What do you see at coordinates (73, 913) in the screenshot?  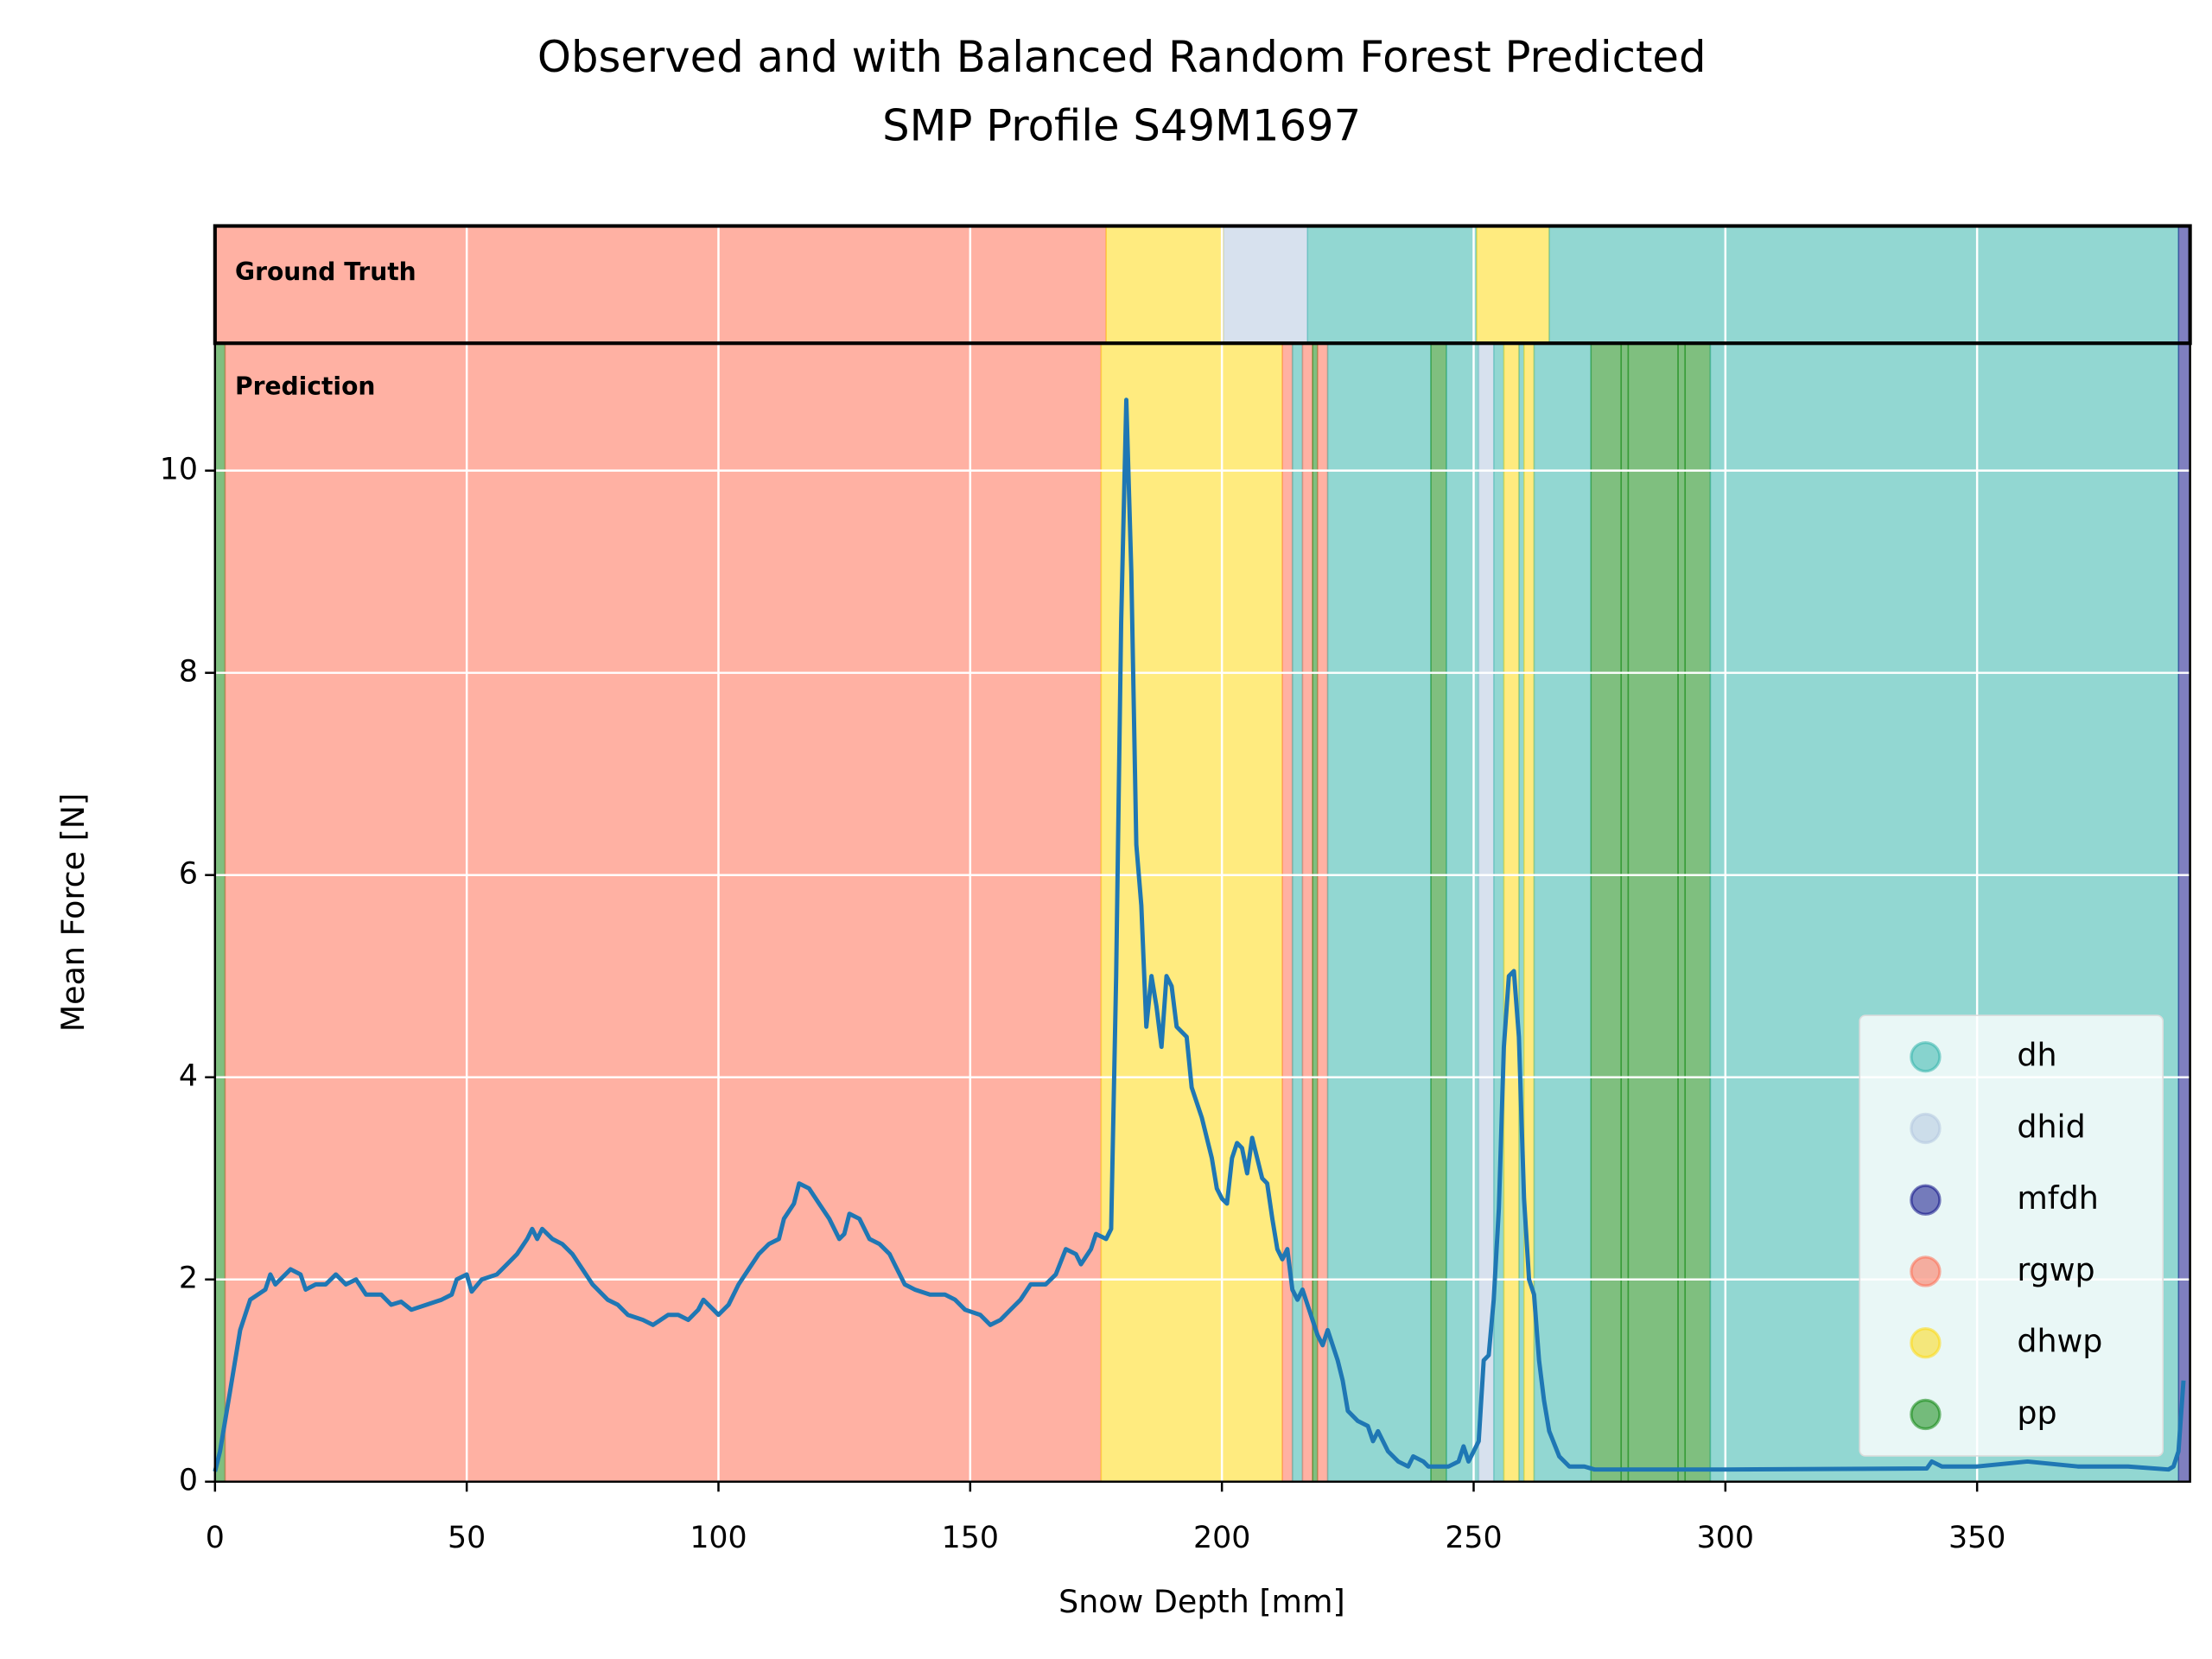 I see `y-axis-label: Mean Force [N]` at bounding box center [73, 913].